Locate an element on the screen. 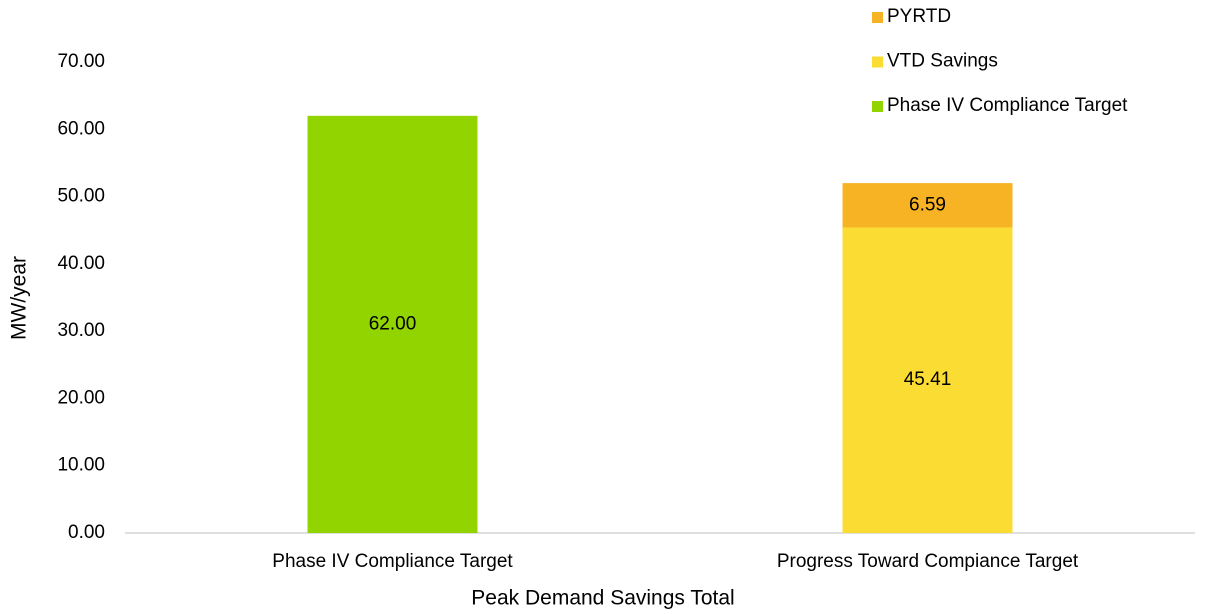 This screenshot has height=614, width=1206. y-tick-label: 0.00 is located at coordinates (86, 532).